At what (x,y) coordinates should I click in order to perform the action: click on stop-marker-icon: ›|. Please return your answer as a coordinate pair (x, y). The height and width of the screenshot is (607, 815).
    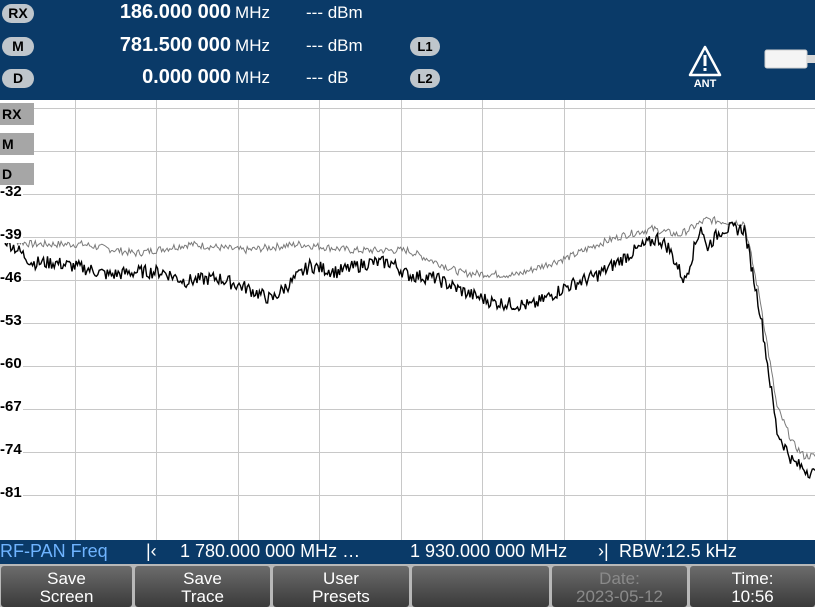
    Looking at the image, I should click on (603, 551).